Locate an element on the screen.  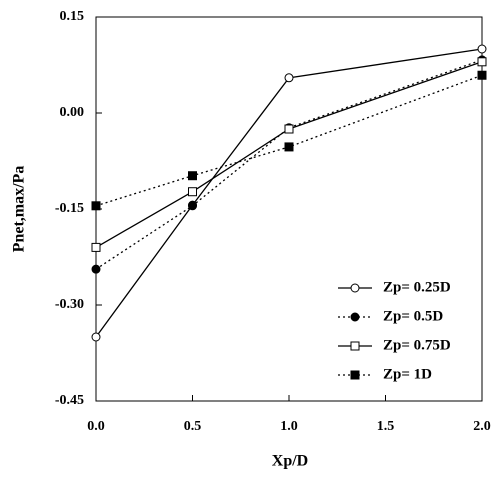
x-tick-label: 1.0 is located at coordinates (289, 426).